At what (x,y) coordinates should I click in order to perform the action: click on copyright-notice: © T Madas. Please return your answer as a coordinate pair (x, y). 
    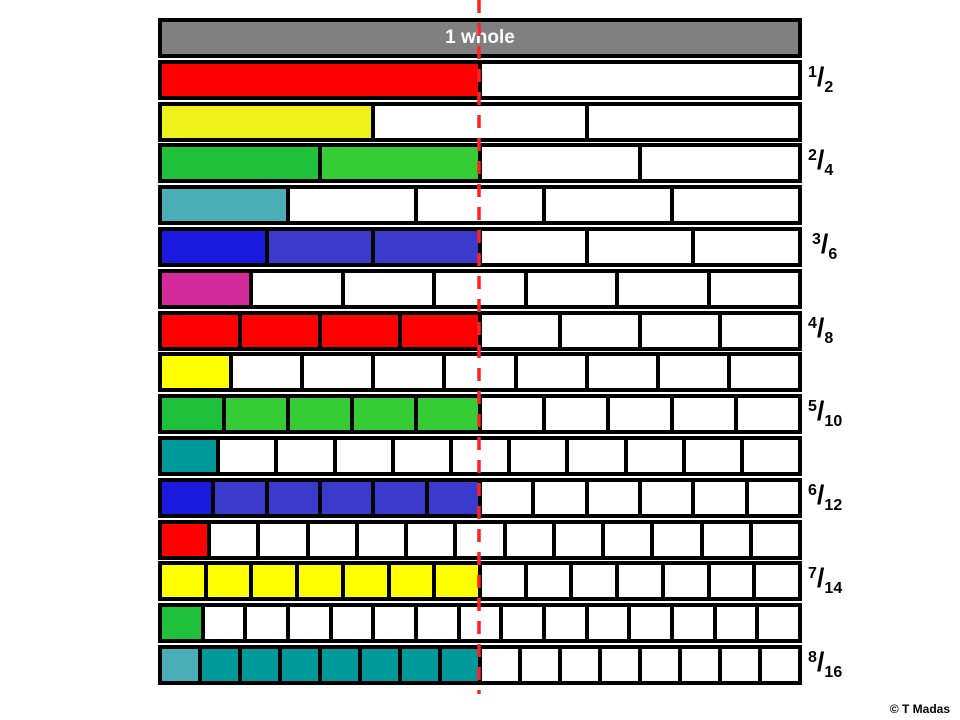
    Looking at the image, I should click on (919, 709).